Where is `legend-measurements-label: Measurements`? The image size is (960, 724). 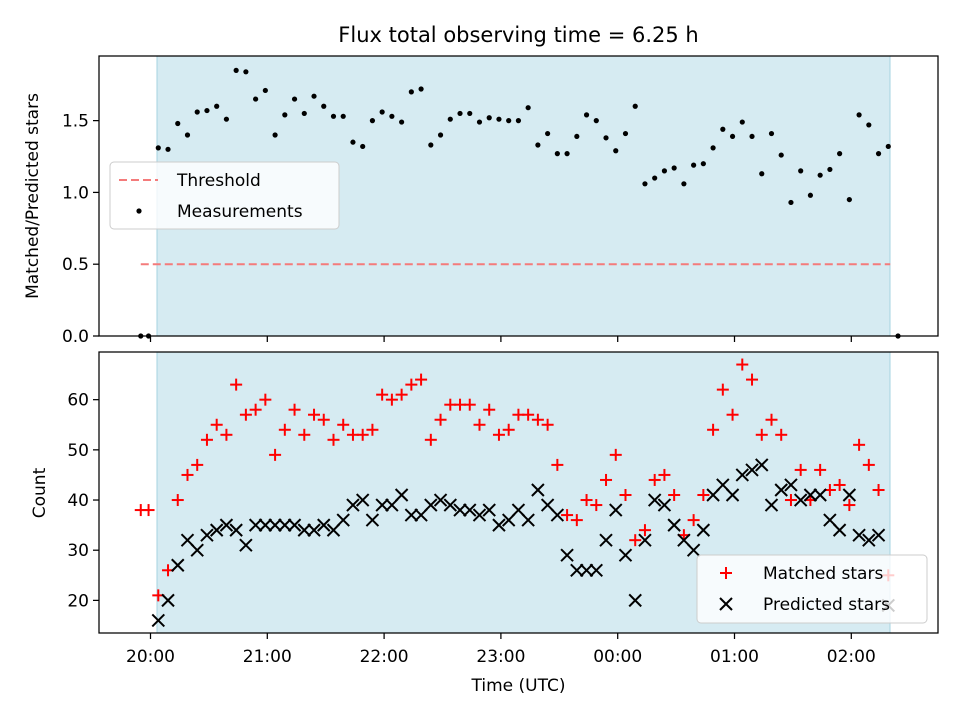 legend-measurements-label: Measurements is located at coordinates (240, 212).